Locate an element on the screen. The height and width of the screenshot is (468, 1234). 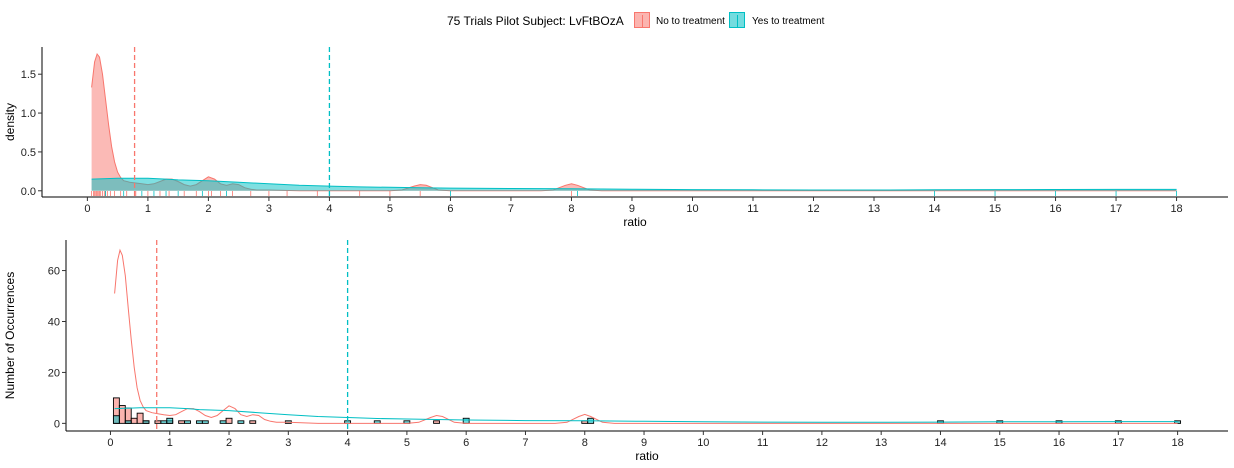
legend-label-no: No to treatment is located at coordinates (690, 21).